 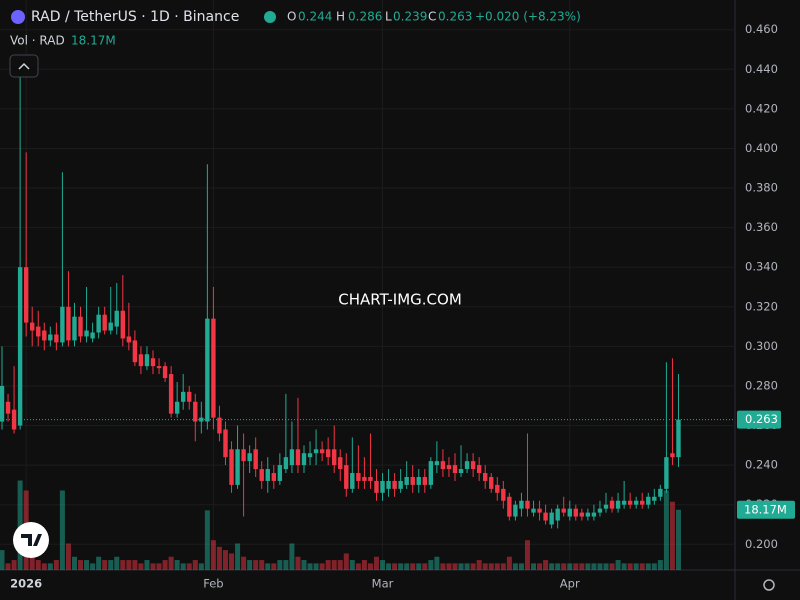 What do you see at coordinates (761, 419) in the screenshot?
I see `last-price-label: 0.263` at bounding box center [761, 419].